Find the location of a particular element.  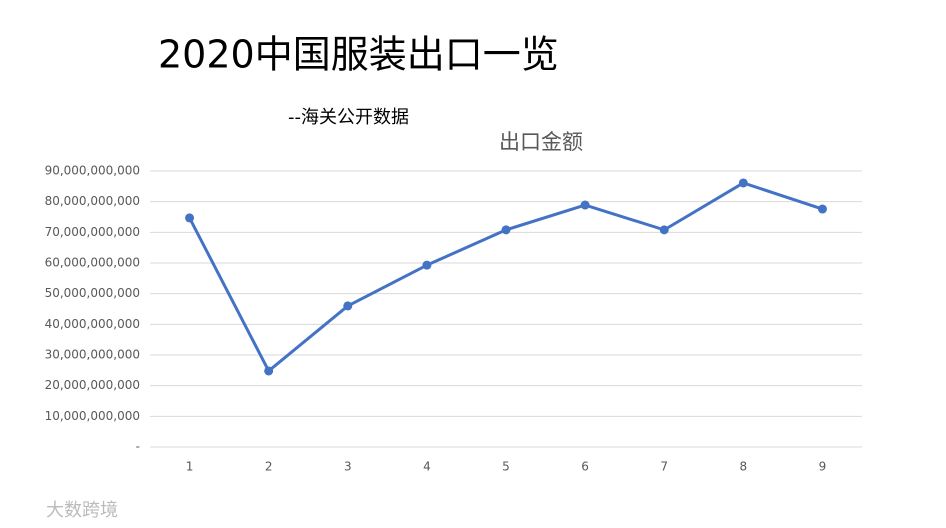

y-tick-label: 30,000,000,000 is located at coordinates (92, 355).